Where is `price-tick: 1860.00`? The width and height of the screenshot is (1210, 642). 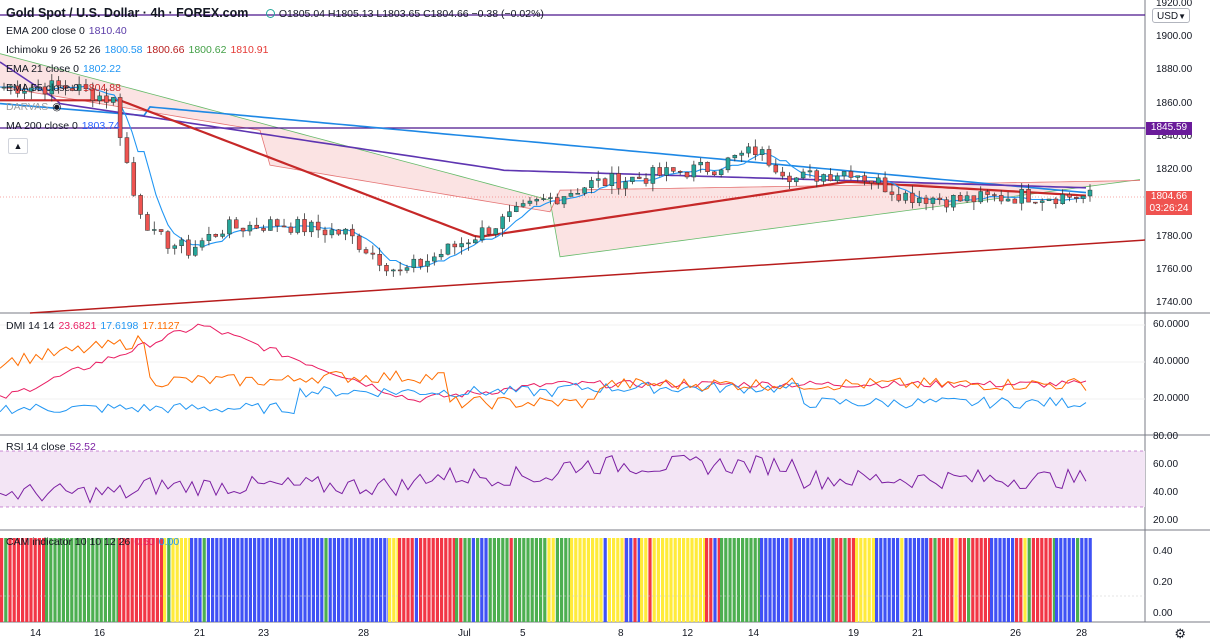 price-tick: 1860.00 is located at coordinates (1174, 103).